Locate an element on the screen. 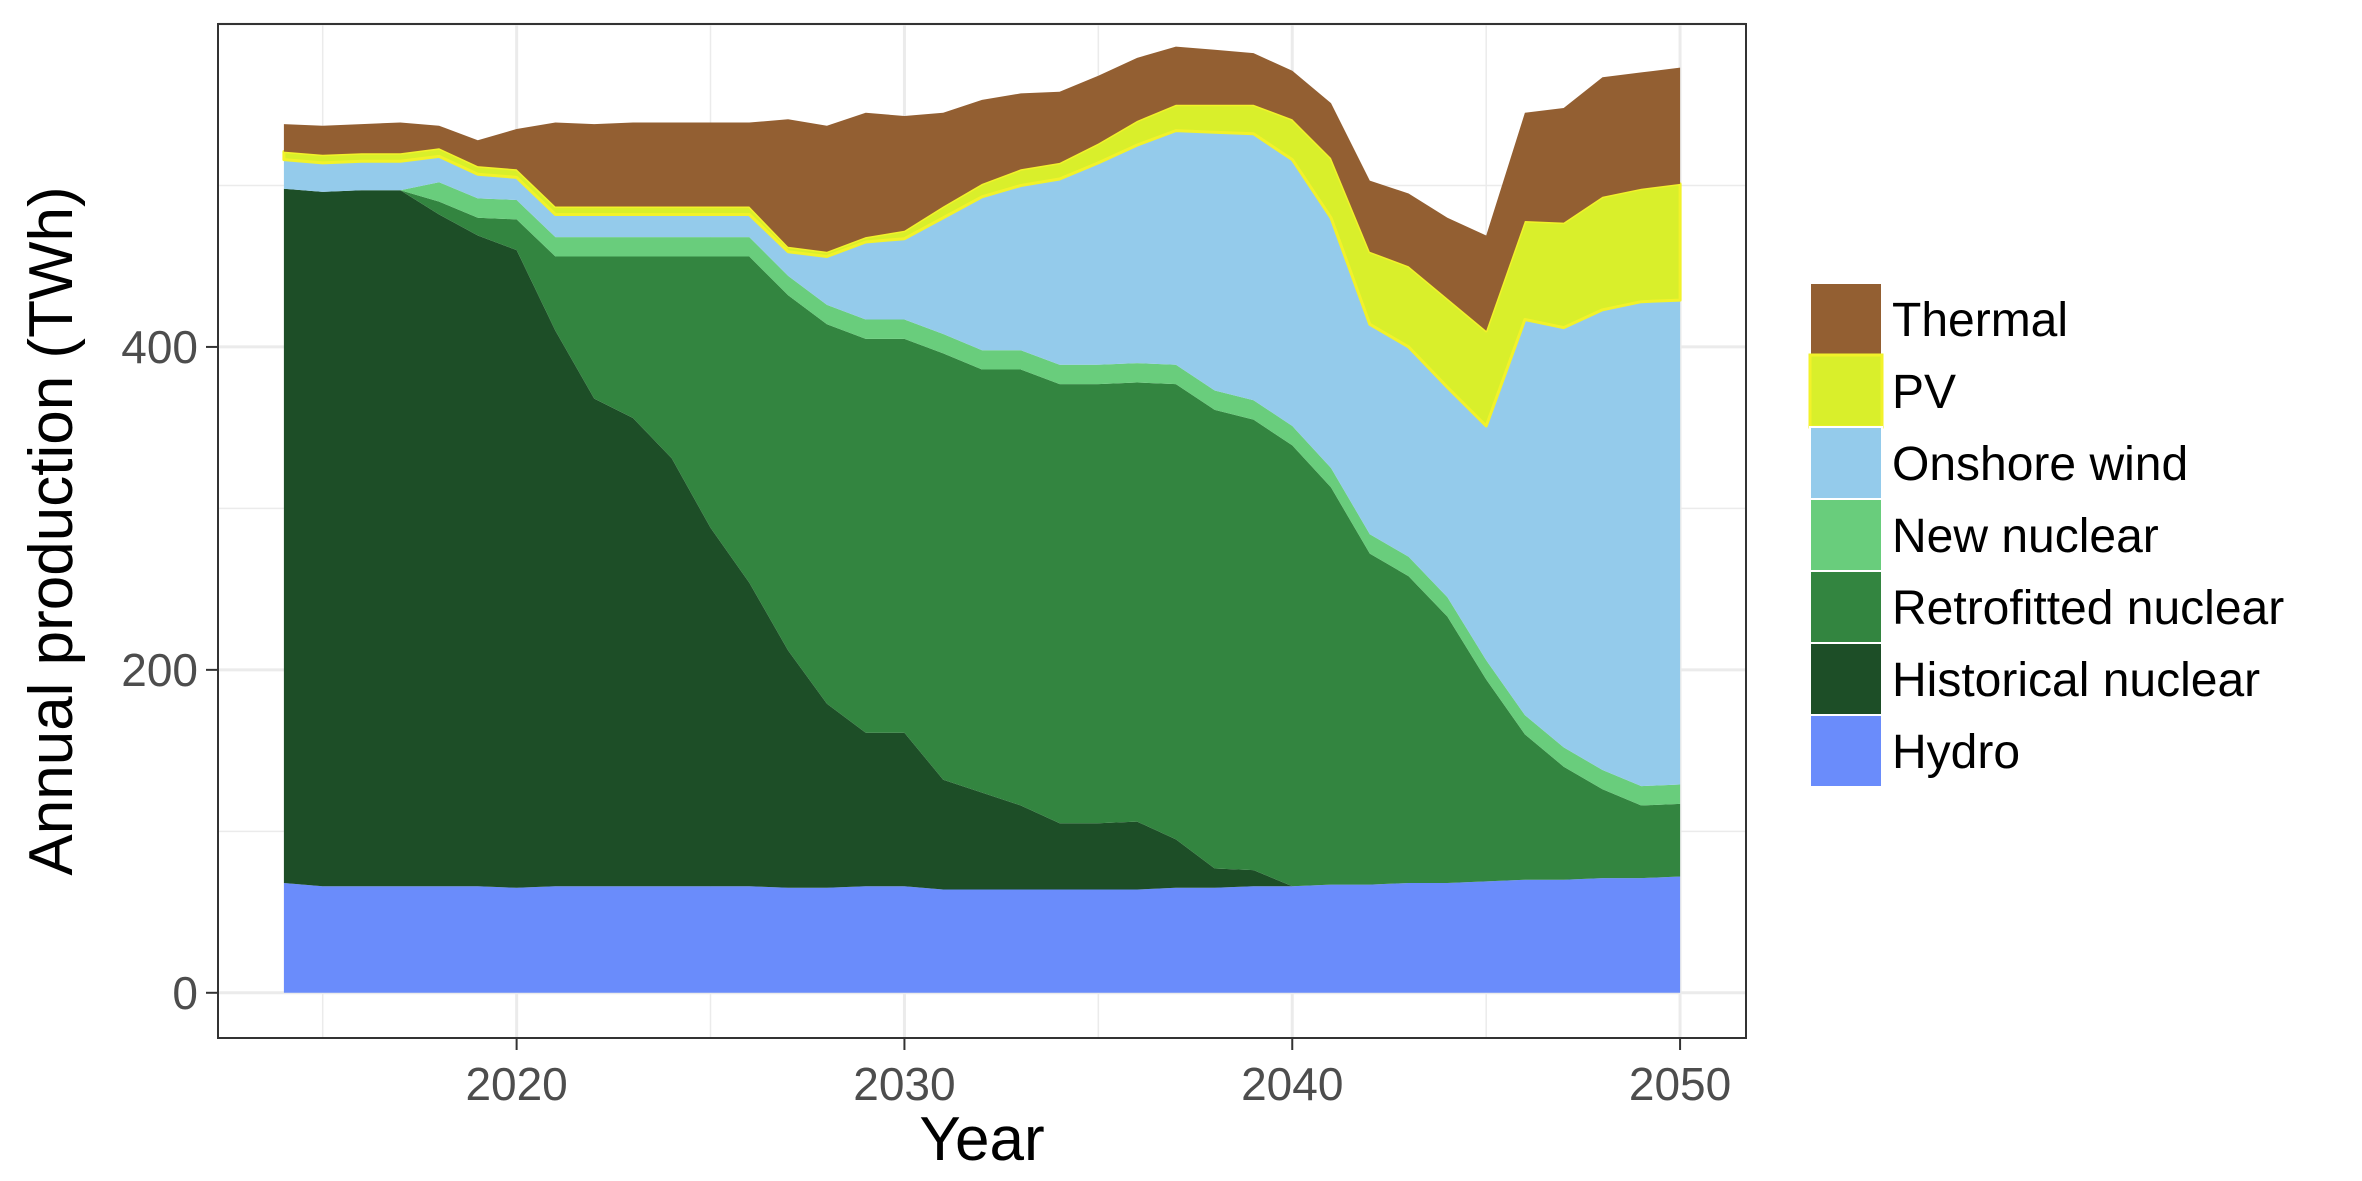 The height and width of the screenshot is (1181, 2362). legend-label-thermal: Thermal is located at coordinates (1980, 320).